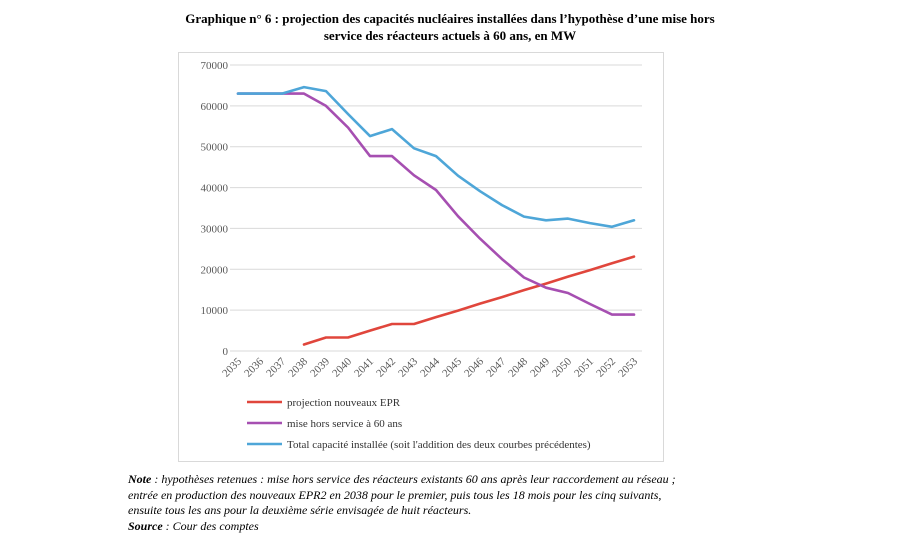 Image resolution: width=900 pixels, height=540 pixels. I want to click on x-tick-label: 2051, so click(584, 368).